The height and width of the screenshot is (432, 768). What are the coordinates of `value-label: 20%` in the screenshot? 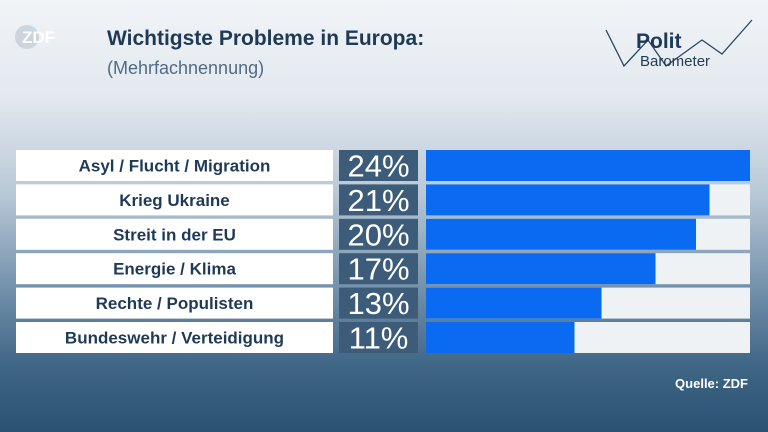 It's located at (378, 234).